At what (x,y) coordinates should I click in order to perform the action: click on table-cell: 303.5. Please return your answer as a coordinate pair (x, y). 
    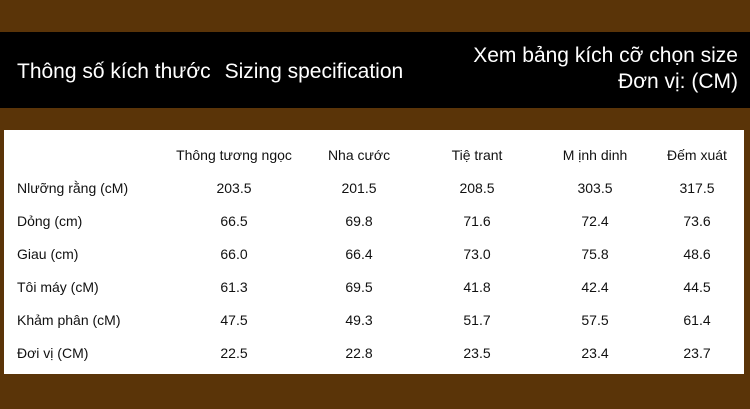
    Looking at the image, I should click on (595, 187).